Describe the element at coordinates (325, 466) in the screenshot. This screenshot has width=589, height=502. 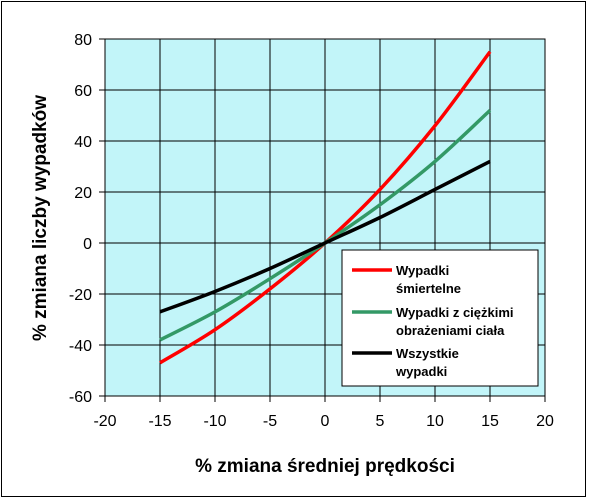
I see `x-axis-title: % zmiana średniej prędkości` at that location.